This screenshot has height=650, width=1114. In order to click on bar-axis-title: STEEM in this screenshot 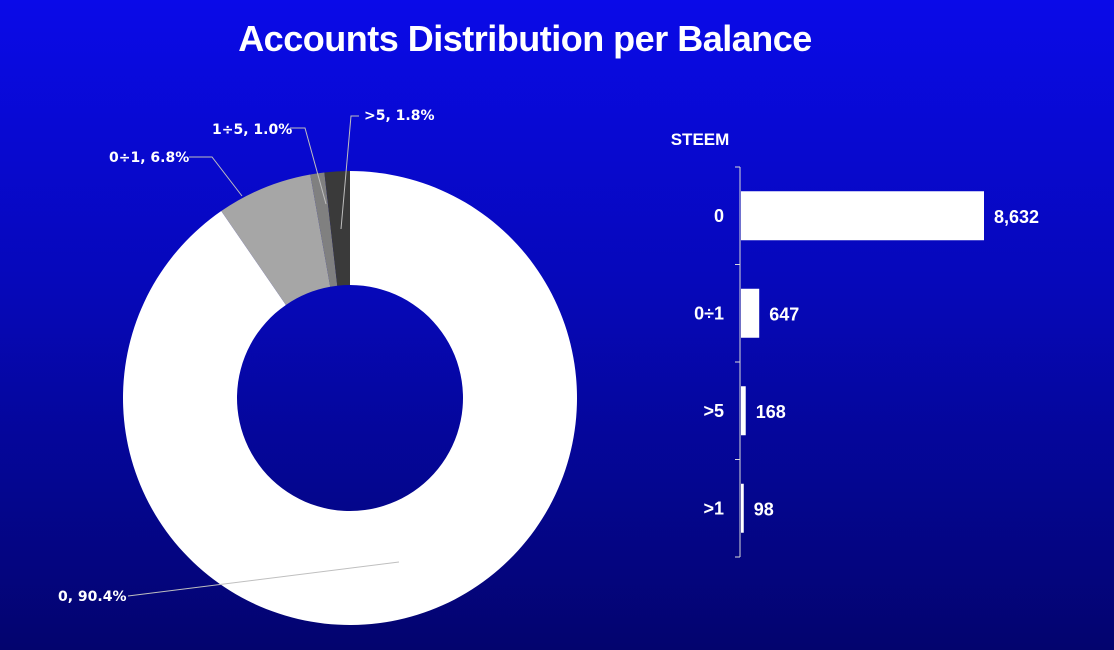, I will do `click(700, 139)`.